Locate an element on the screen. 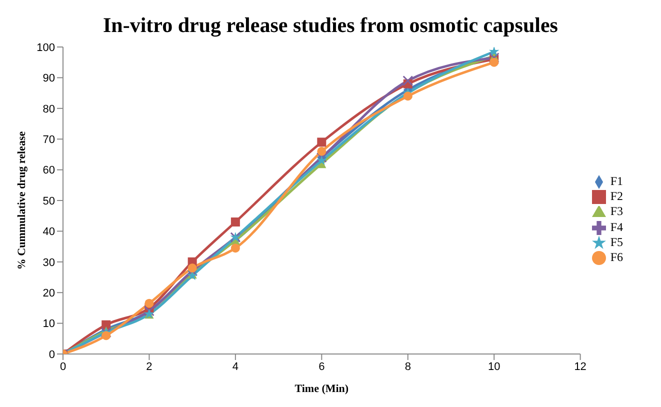  y-tick-label: 90 is located at coordinates (48, 78).